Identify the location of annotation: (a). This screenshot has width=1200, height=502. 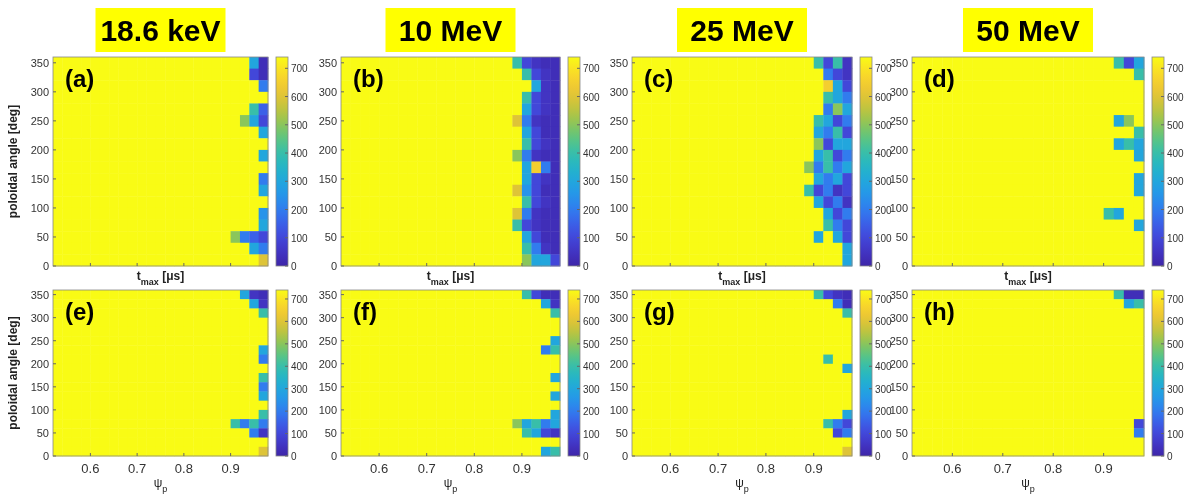
(80, 78).